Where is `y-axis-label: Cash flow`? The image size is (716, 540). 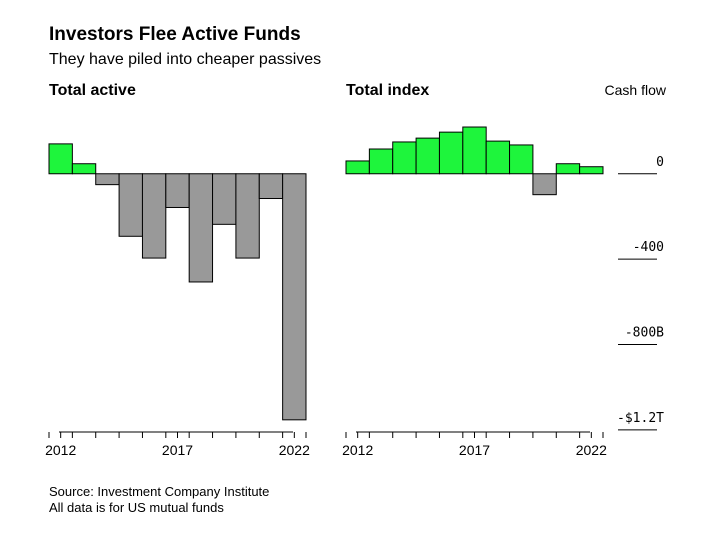 y-axis-label: Cash flow is located at coordinates (636, 90).